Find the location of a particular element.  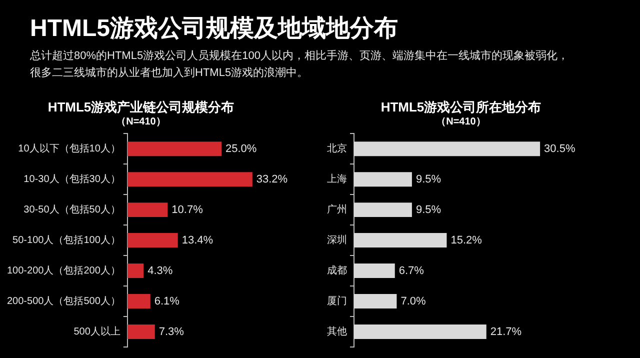

data-label: 25.0% is located at coordinates (241, 148).